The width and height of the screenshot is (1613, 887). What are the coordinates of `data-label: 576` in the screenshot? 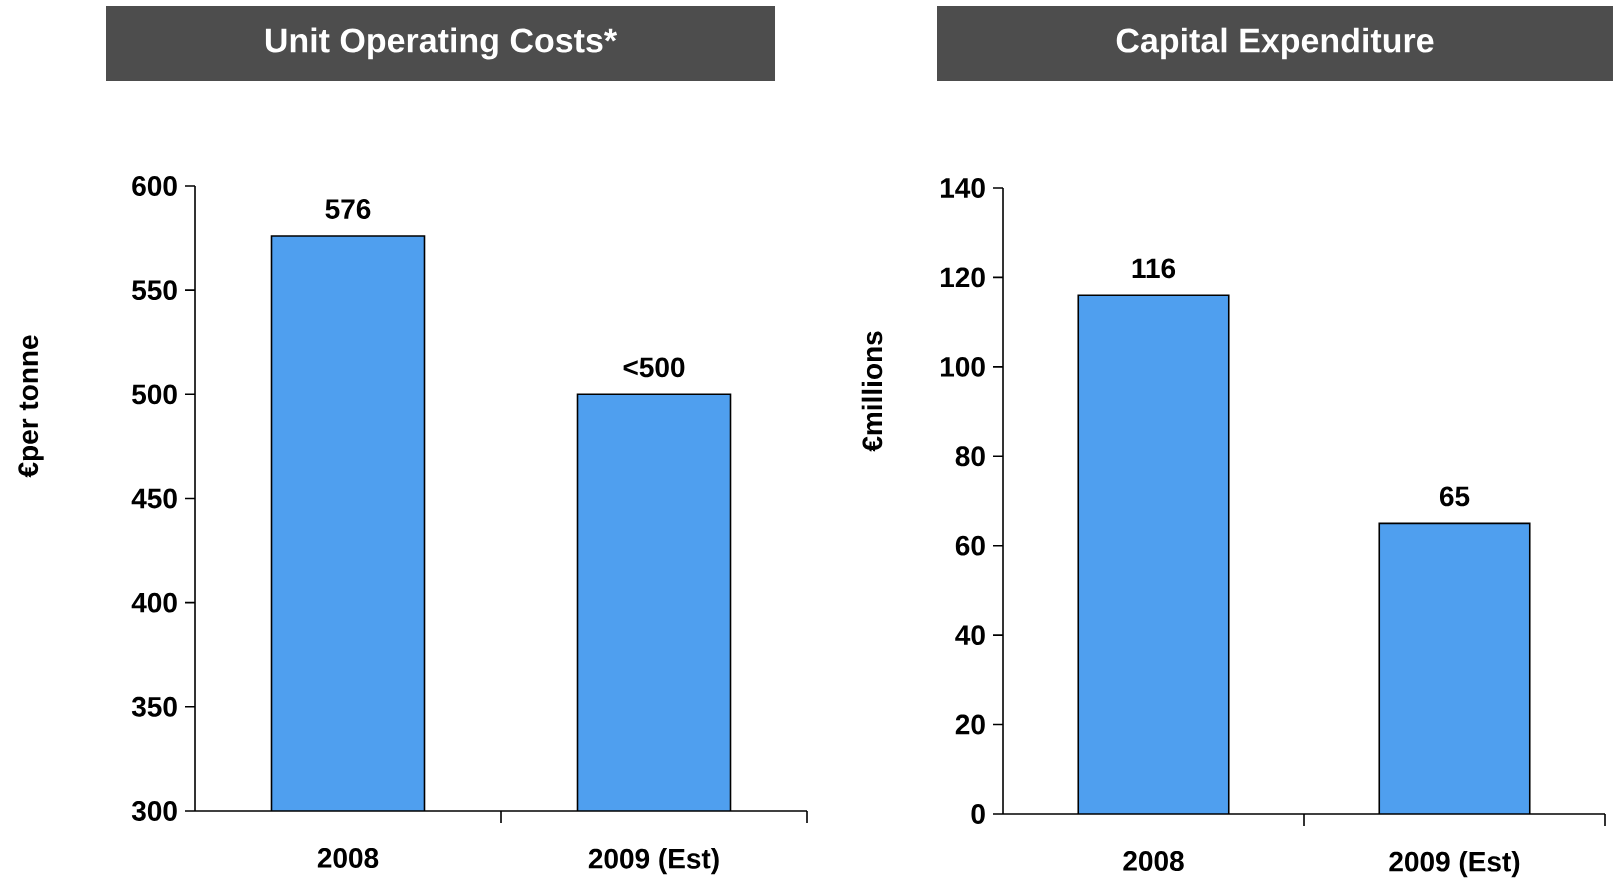 It's located at (348, 209).